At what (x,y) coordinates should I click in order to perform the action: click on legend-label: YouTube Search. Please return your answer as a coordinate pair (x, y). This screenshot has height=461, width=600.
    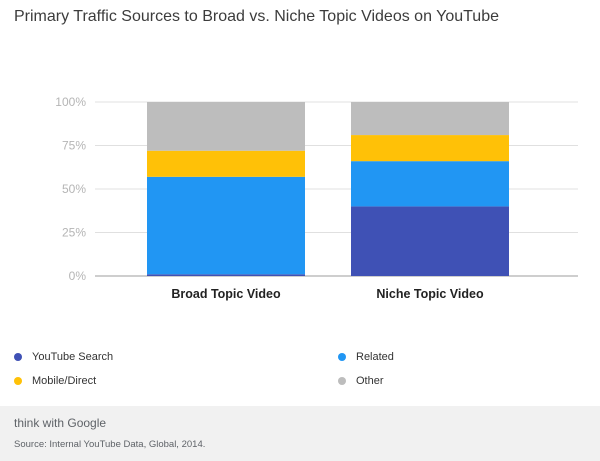
    Looking at the image, I should click on (73, 357).